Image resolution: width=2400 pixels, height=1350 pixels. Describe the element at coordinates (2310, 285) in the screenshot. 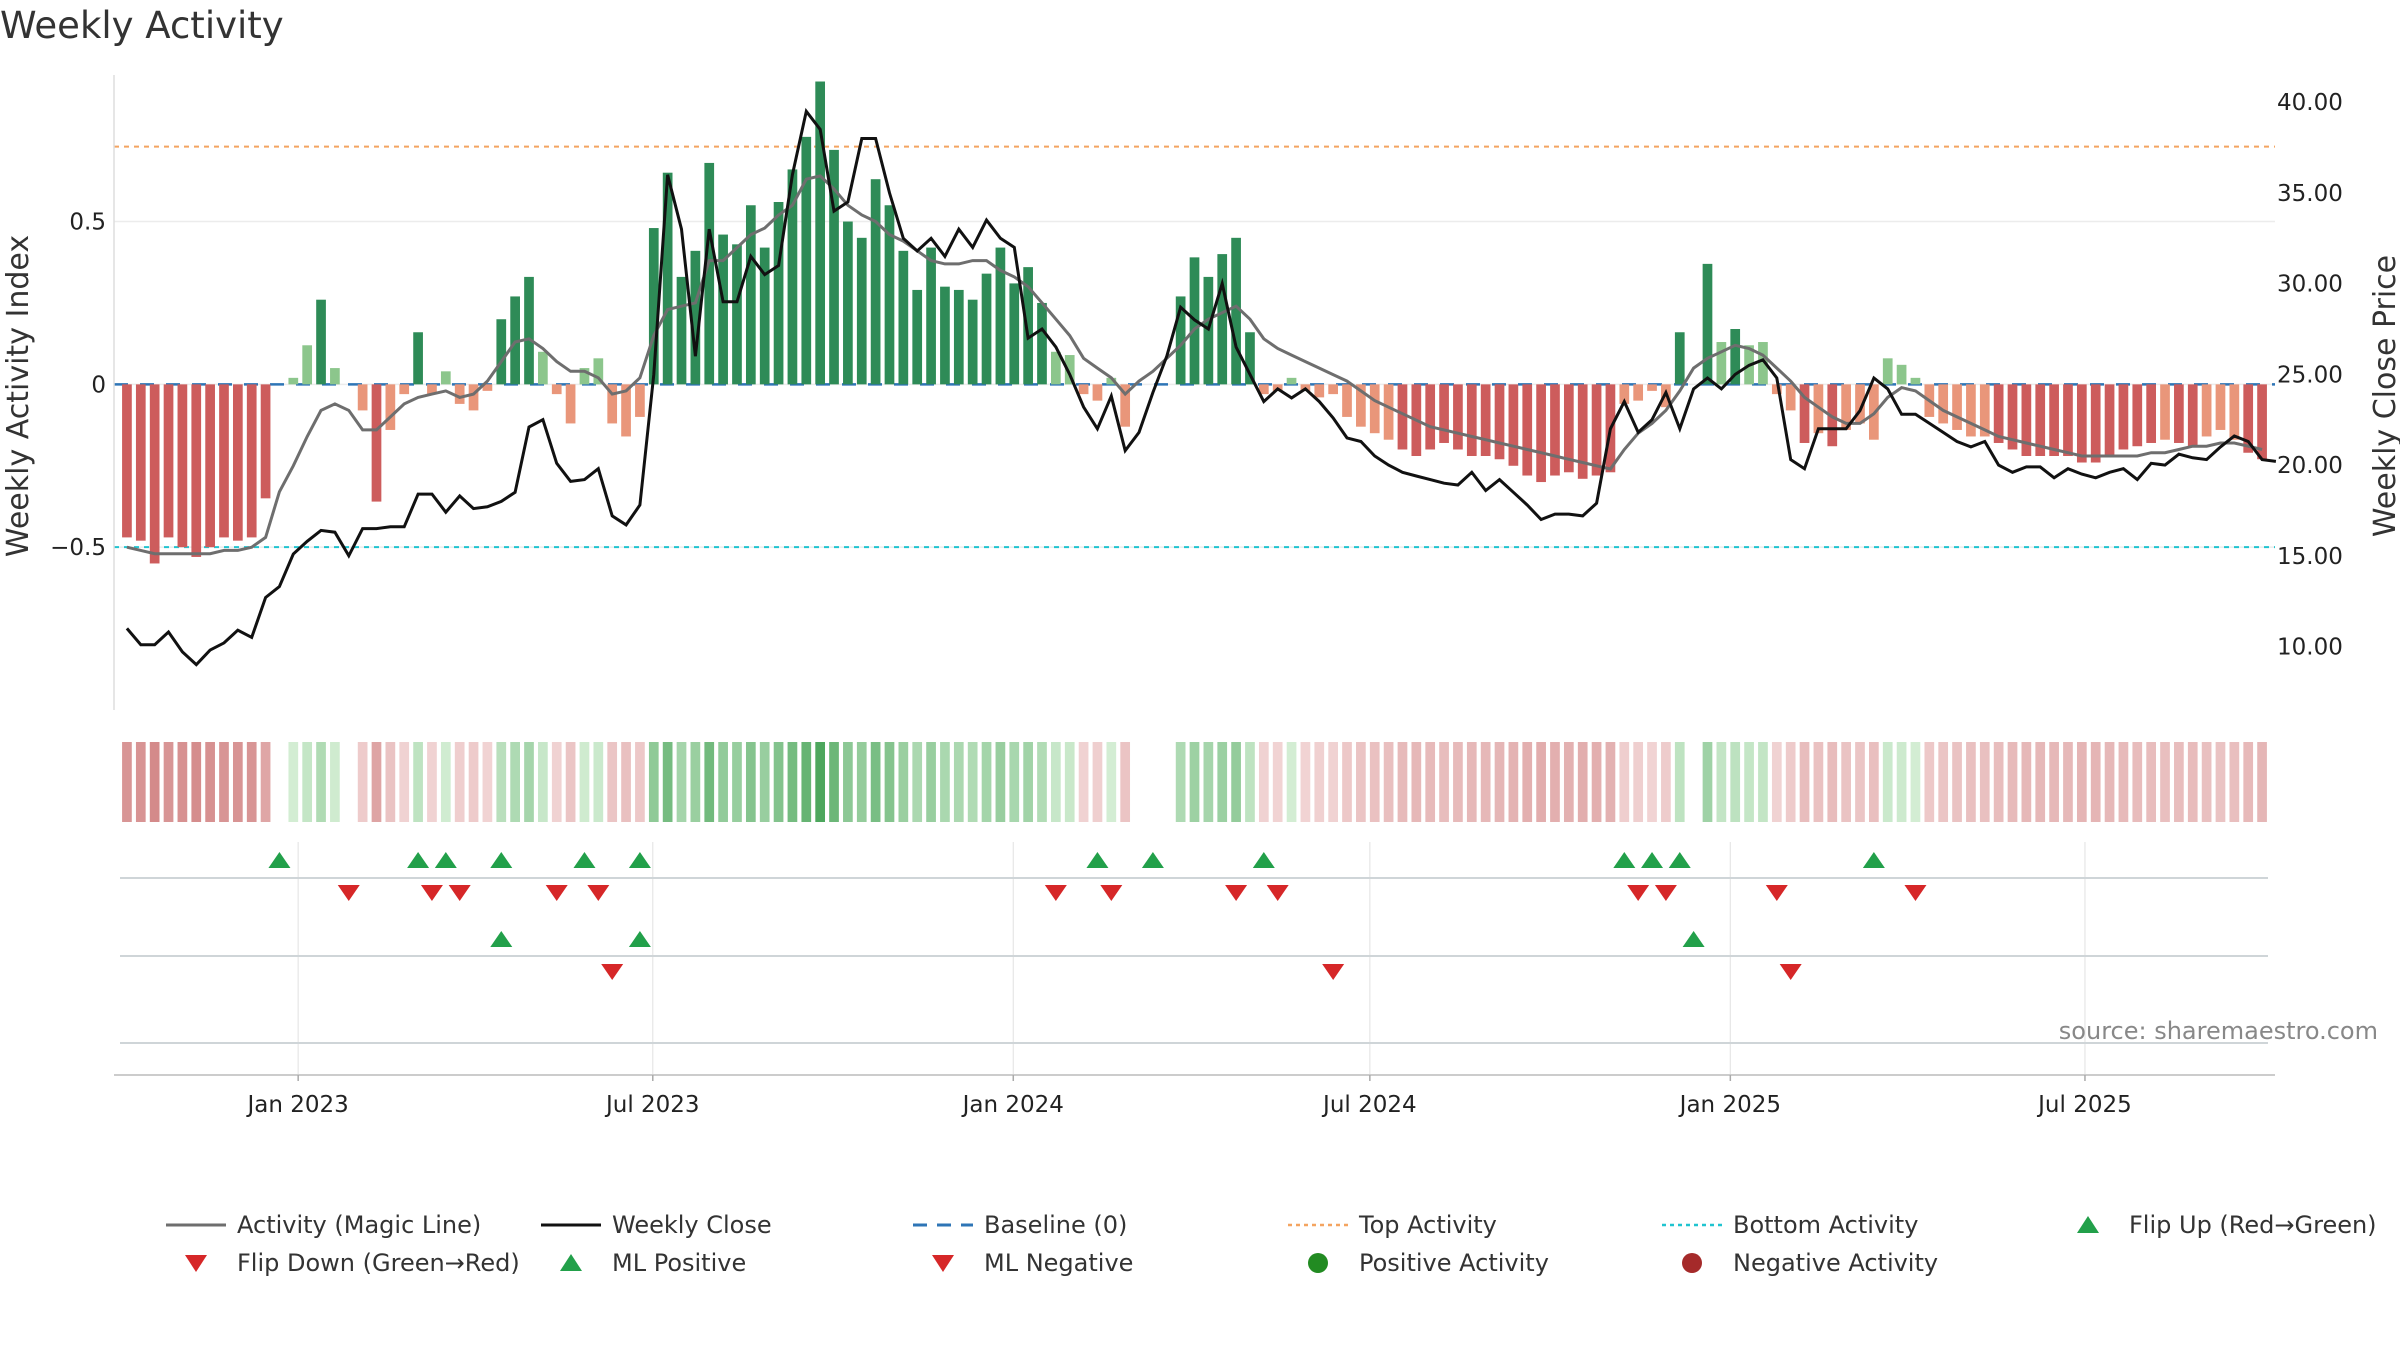

I see `right-tick-label: 30.00` at that location.